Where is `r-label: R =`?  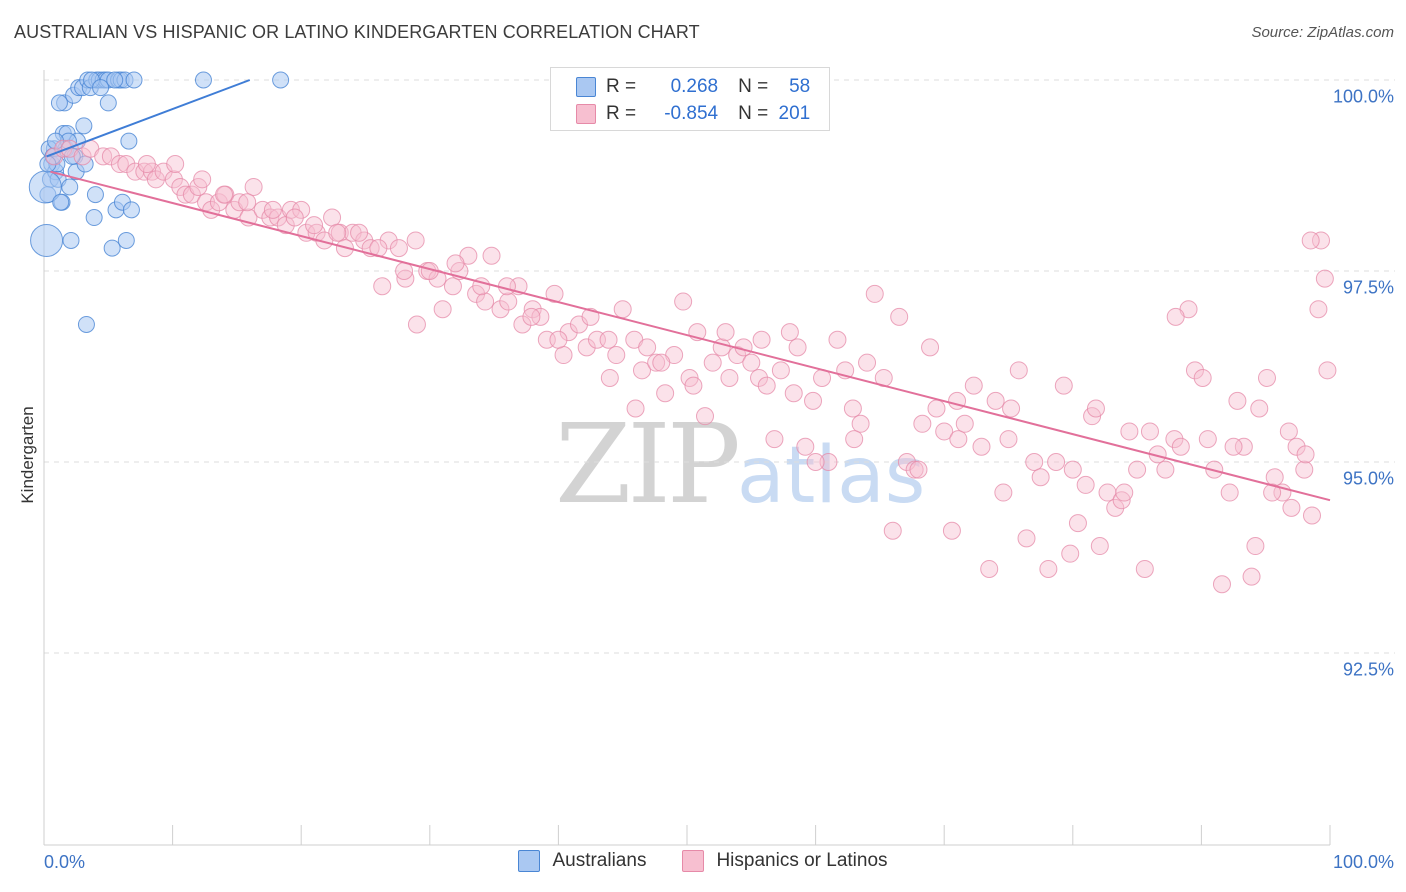
r-label: R = is located at coordinates (621, 86).